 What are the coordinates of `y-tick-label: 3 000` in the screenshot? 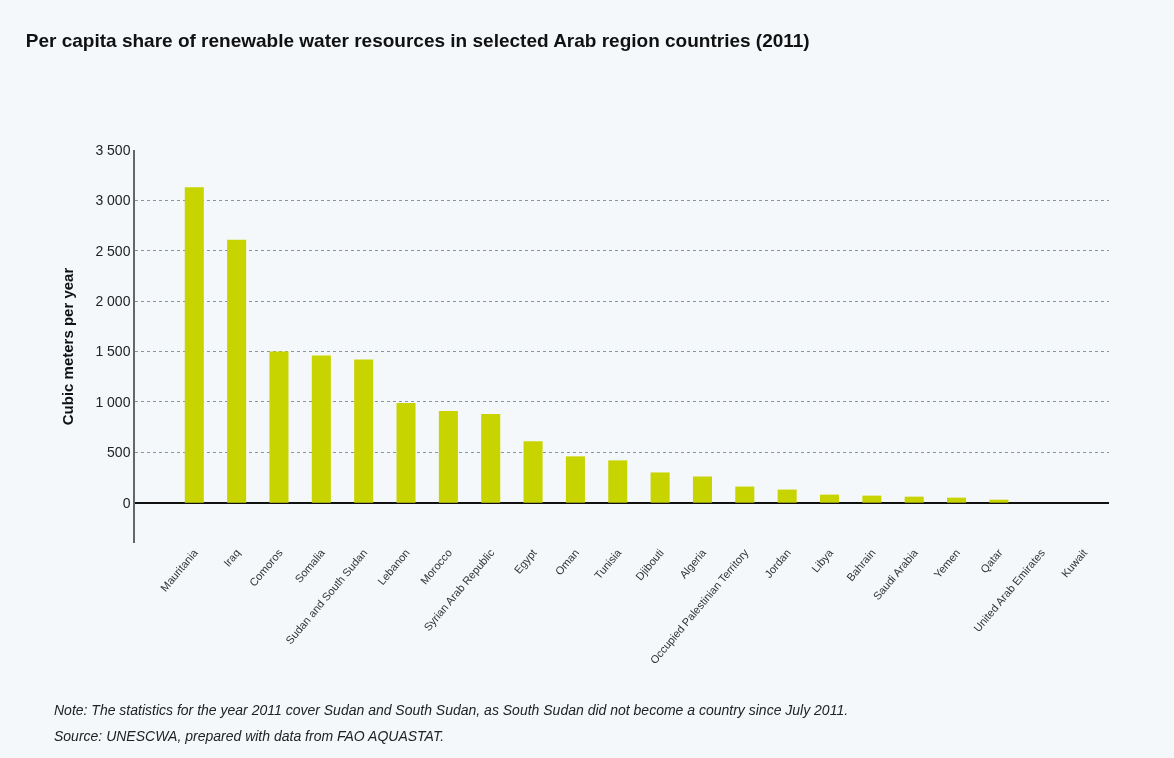 It's located at (113, 200).